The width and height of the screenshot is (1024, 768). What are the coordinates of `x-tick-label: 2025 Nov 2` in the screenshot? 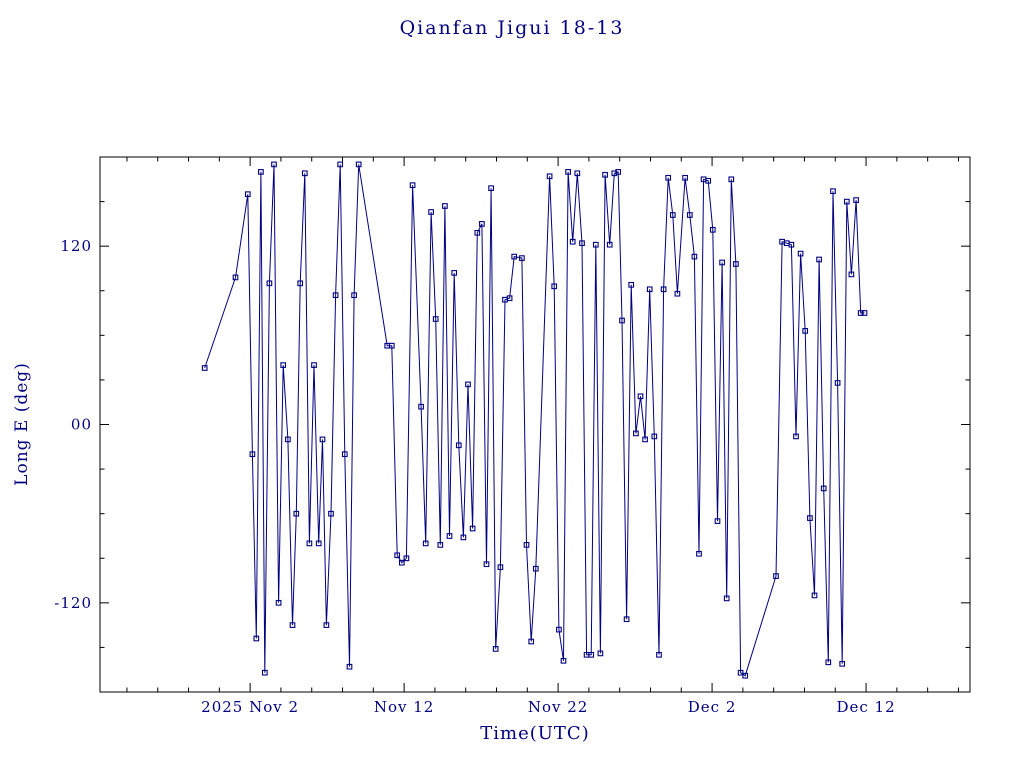 It's located at (250, 707).